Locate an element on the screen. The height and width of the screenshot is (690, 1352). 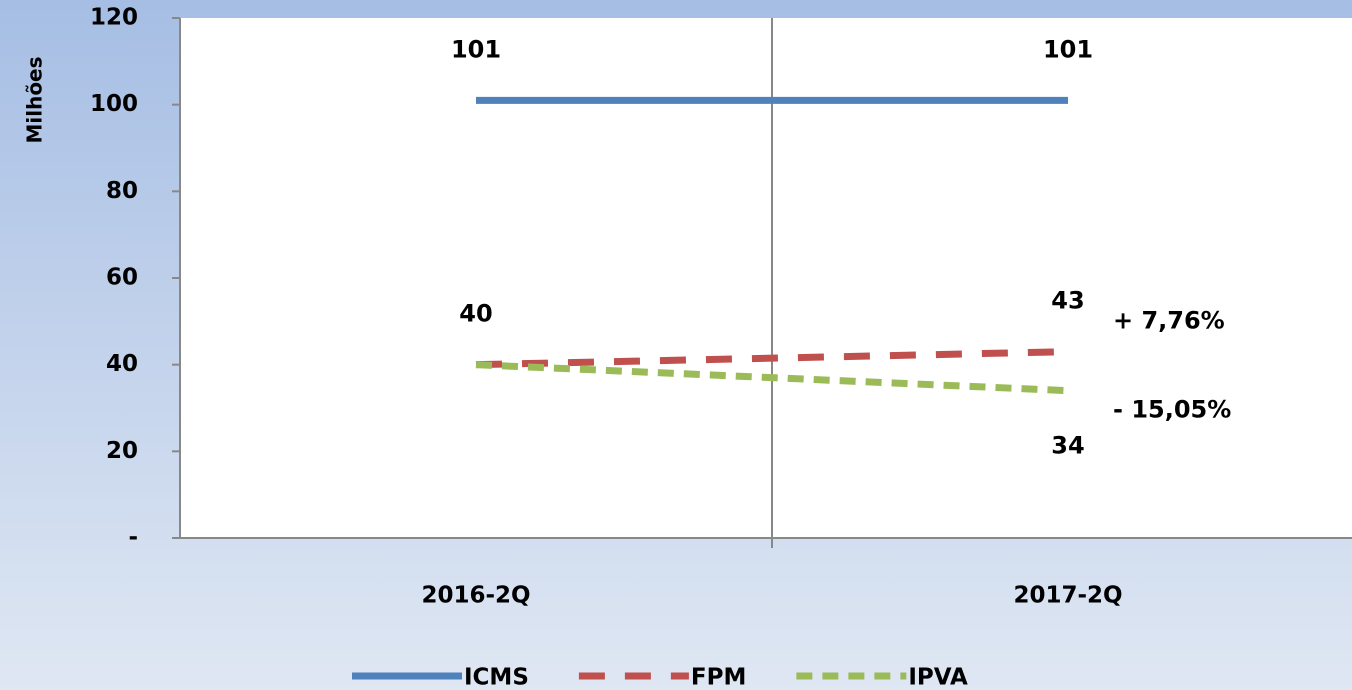
y-tick-label: - is located at coordinates (133, 538).